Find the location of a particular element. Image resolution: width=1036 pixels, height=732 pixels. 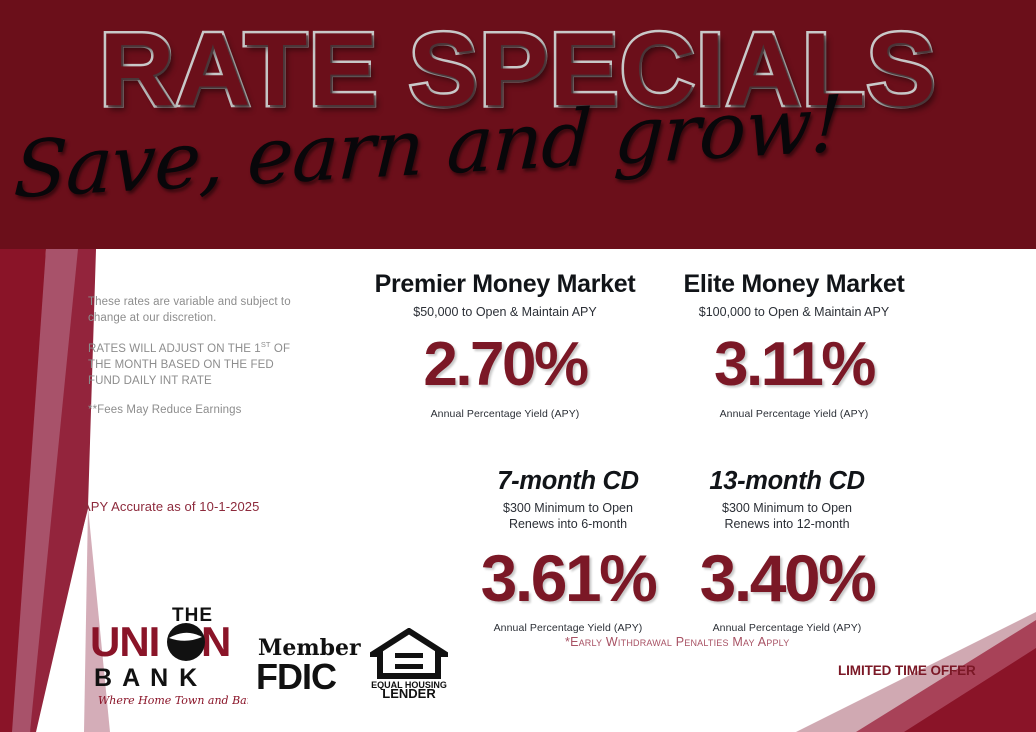

adjust-line-2: MONTH BASED ON THE FED FUND is located at coordinates (181, 373).